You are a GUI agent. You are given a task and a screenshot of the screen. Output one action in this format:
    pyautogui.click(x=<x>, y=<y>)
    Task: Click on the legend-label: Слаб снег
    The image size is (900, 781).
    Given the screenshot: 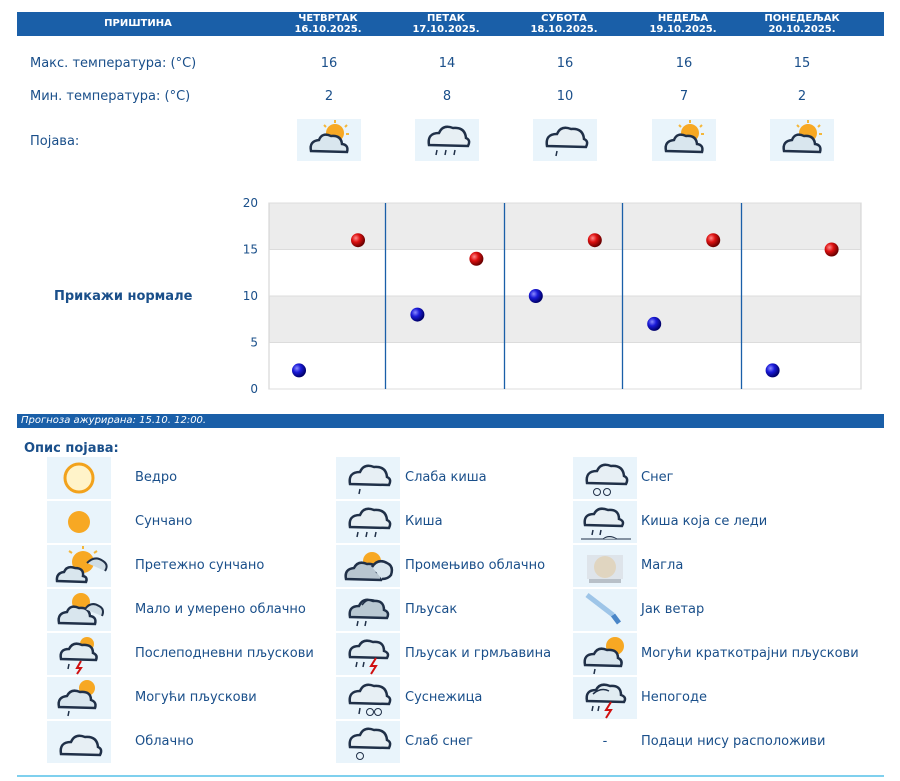 What is the action you would take?
    pyautogui.click(x=439, y=741)
    